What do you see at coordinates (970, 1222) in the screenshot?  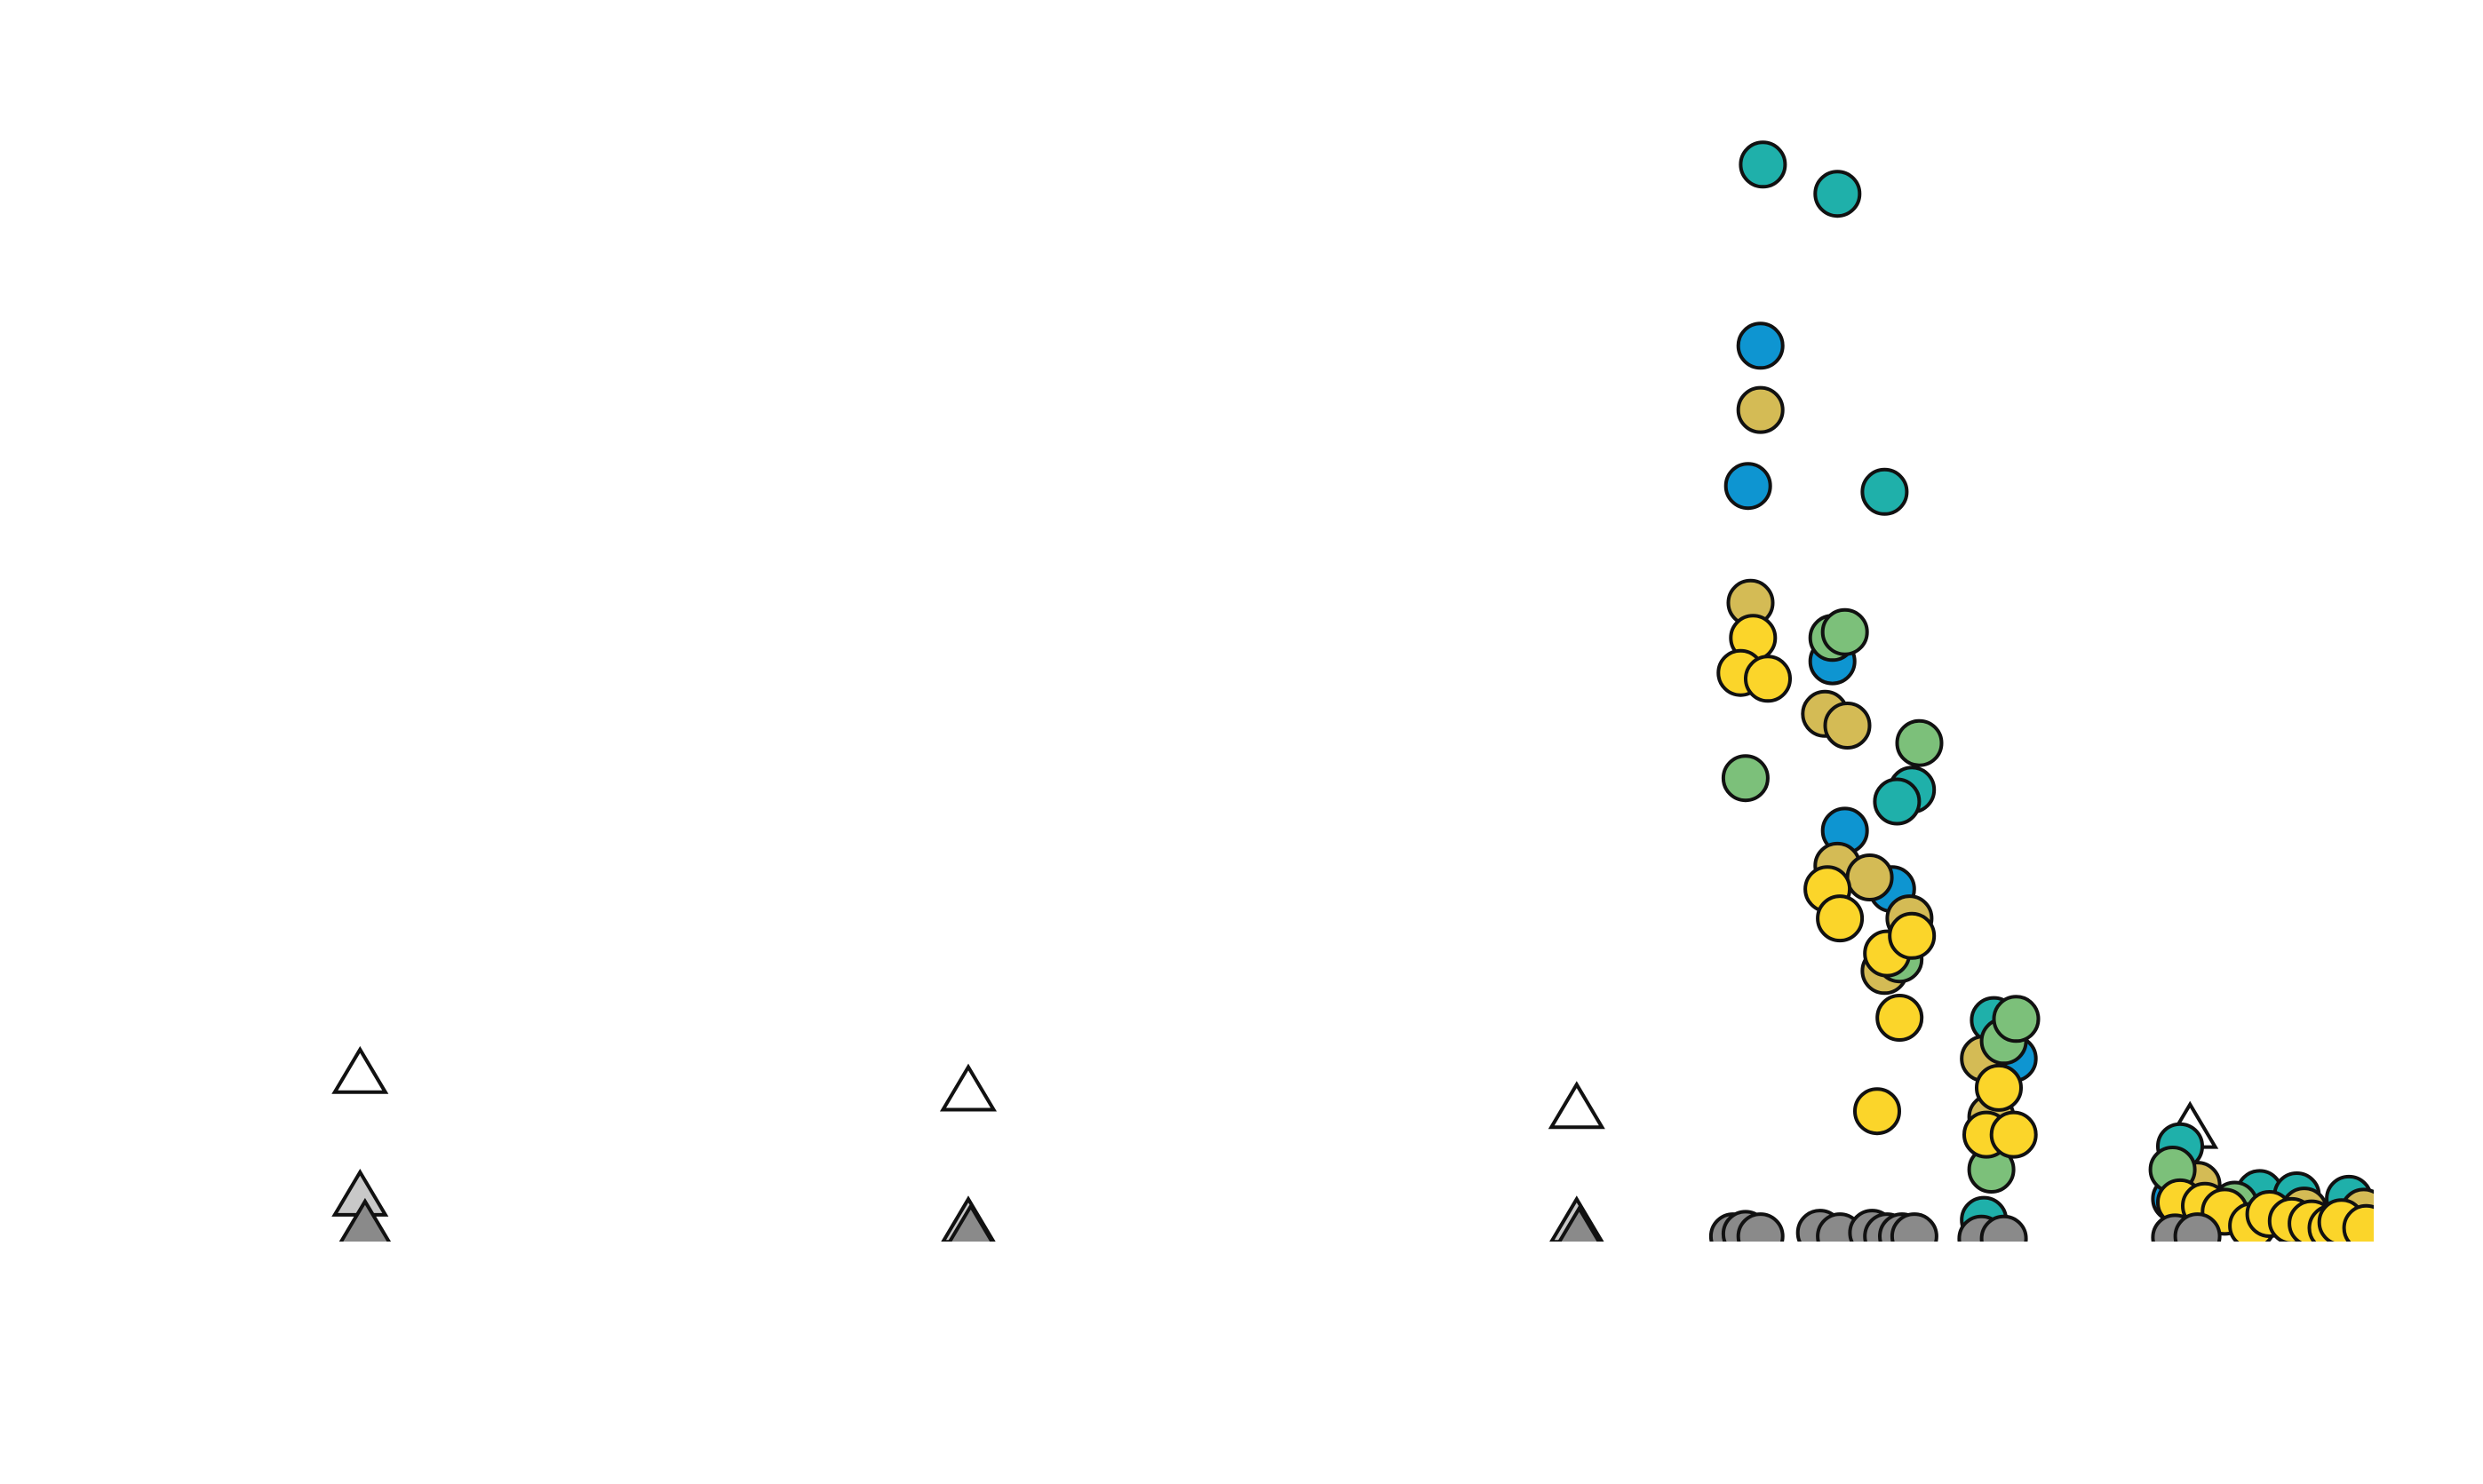 I see `triangle-point-s2-p1` at bounding box center [970, 1222].